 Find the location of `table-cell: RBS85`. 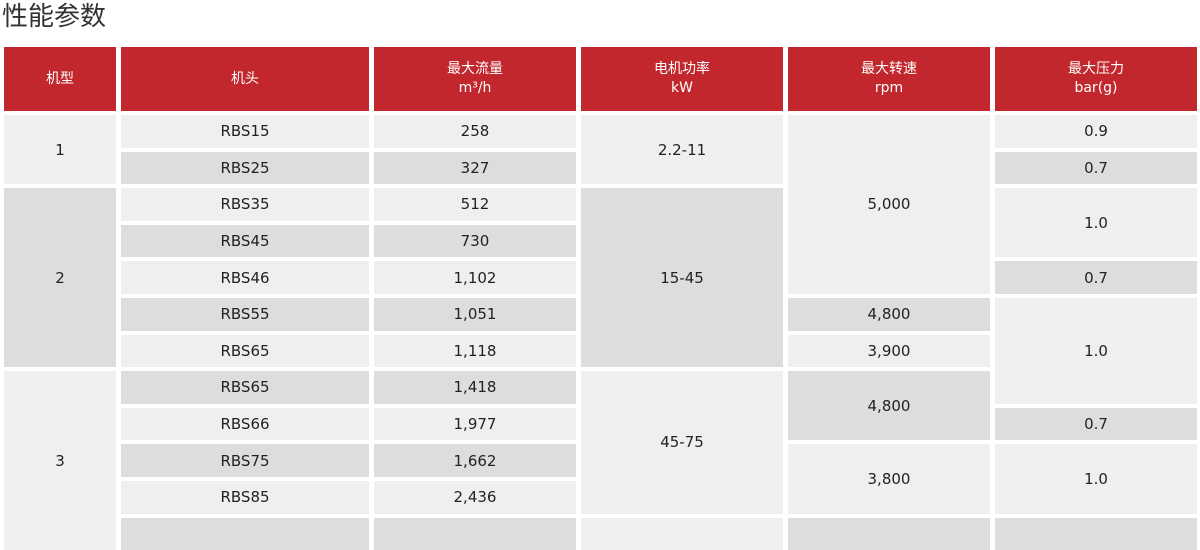

table-cell: RBS85 is located at coordinates (245, 497).